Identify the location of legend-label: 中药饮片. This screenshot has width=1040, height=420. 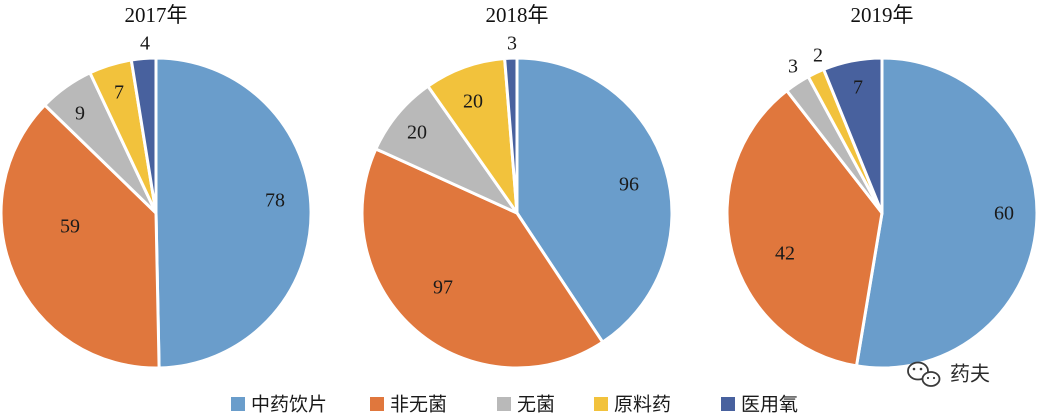
(289, 405).